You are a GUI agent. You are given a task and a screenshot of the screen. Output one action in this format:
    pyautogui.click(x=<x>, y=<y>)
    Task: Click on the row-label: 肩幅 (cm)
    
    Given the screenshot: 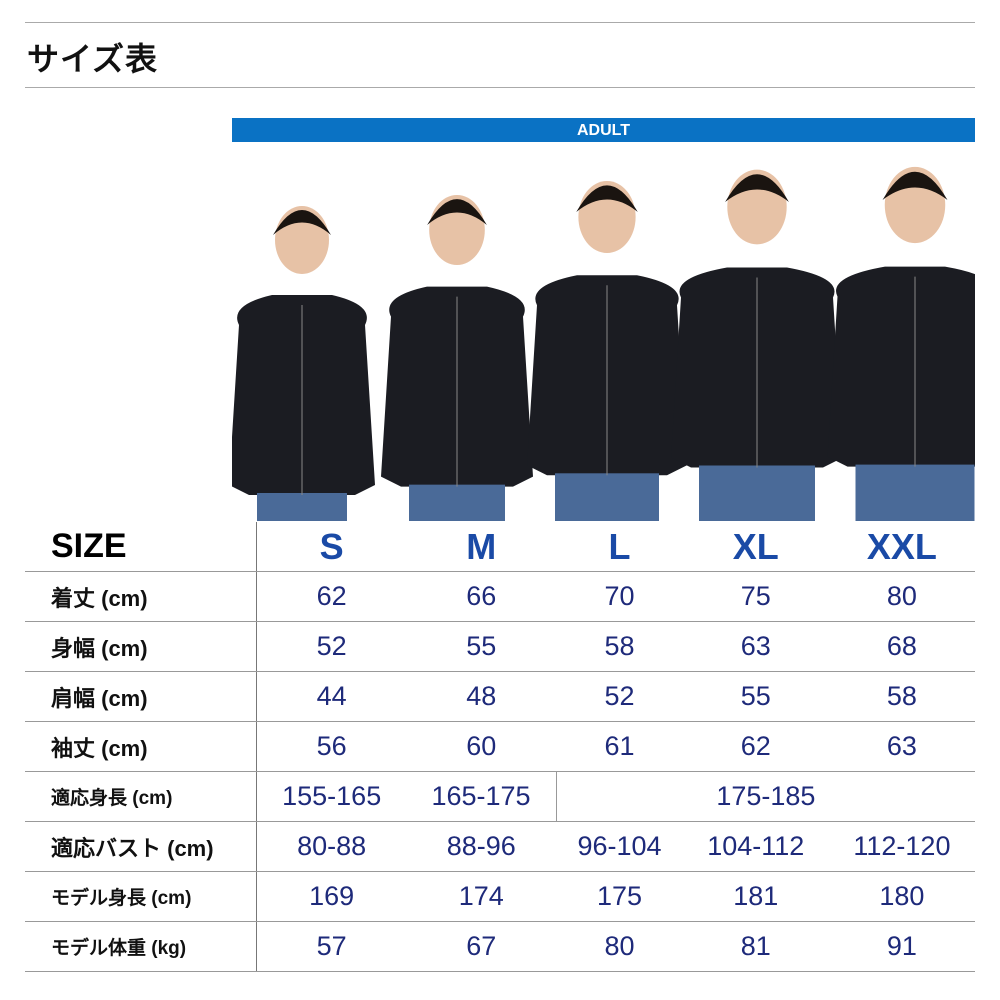 What is the action you would take?
    pyautogui.click(x=141, y=696)
    